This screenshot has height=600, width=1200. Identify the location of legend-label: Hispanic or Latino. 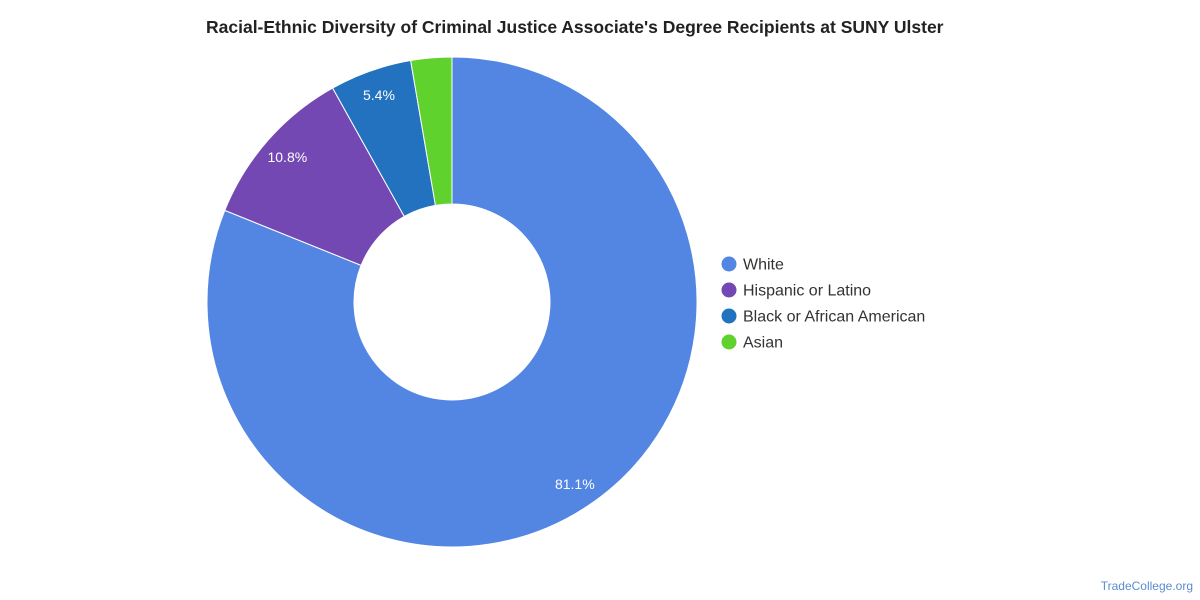
(807, 291).